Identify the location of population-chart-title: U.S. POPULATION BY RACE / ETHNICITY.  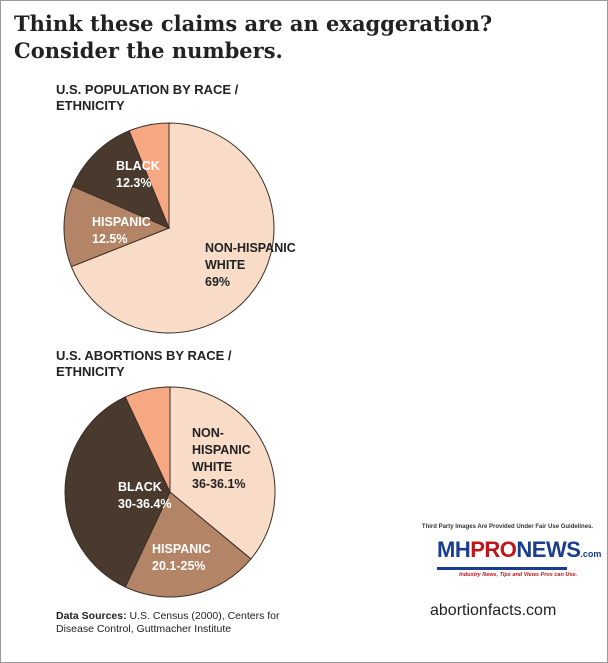
(147, 97).